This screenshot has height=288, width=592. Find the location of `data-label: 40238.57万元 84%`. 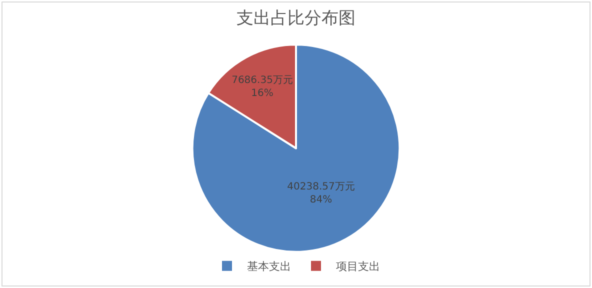

data-label: 40238.57万元 84% is located at coordinates (321, 194).